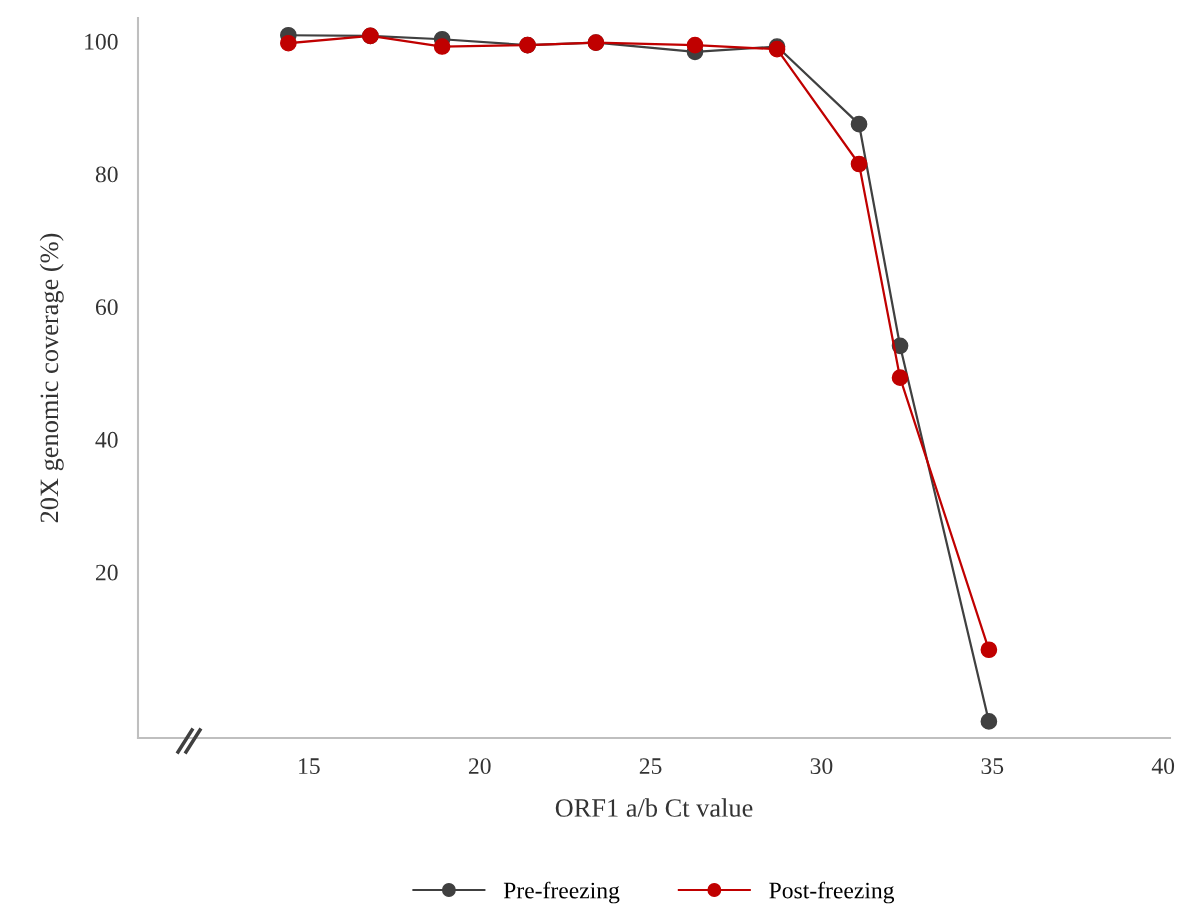 This screenshot has width=1183, height=919. I want to click on y-tick-label: 100, so click(101, 41).